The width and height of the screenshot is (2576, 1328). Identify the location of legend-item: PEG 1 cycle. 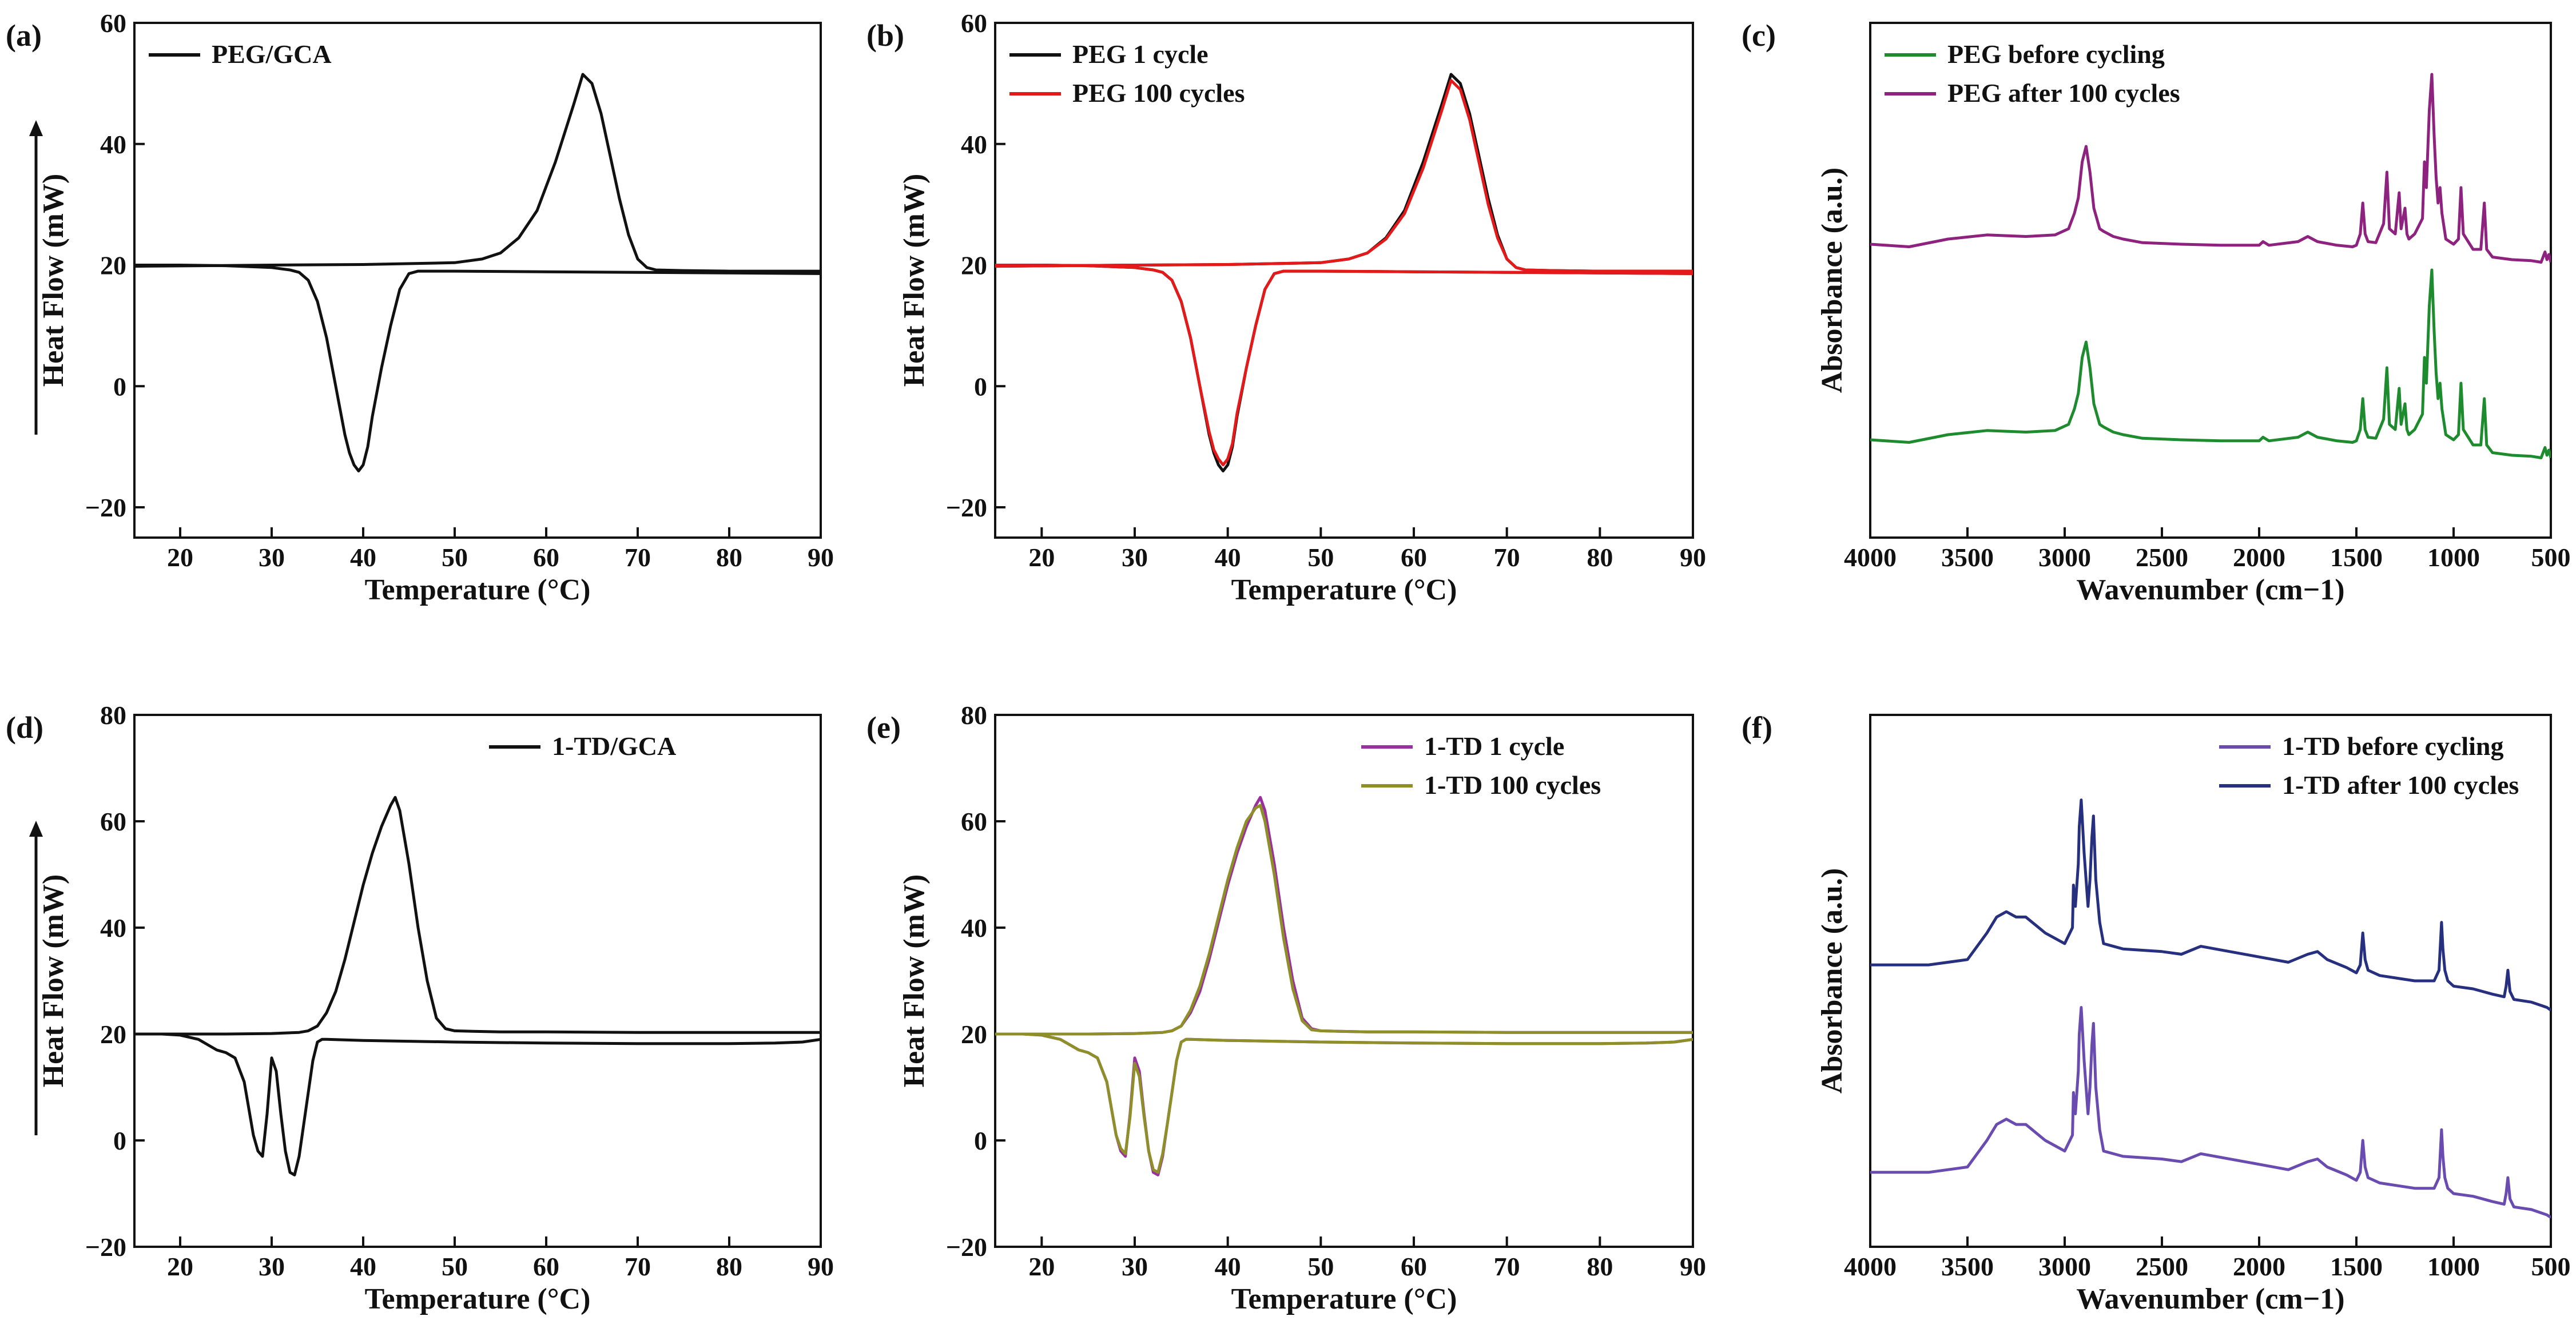
(1109, 54).